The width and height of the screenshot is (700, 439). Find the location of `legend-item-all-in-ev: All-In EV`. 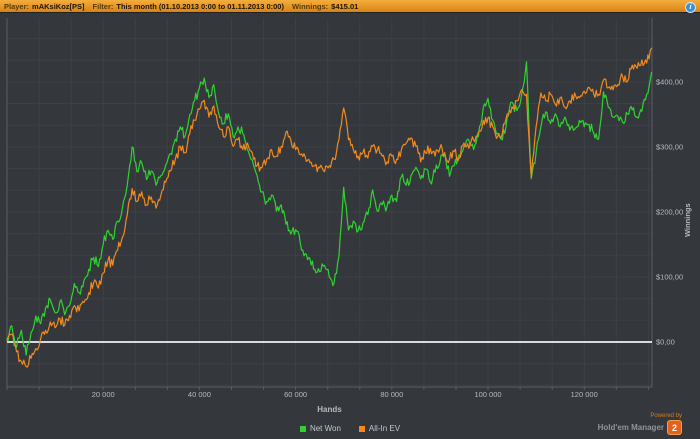

legend-item-all-in-ev: All-In EV is located at coordinates (379, 428).